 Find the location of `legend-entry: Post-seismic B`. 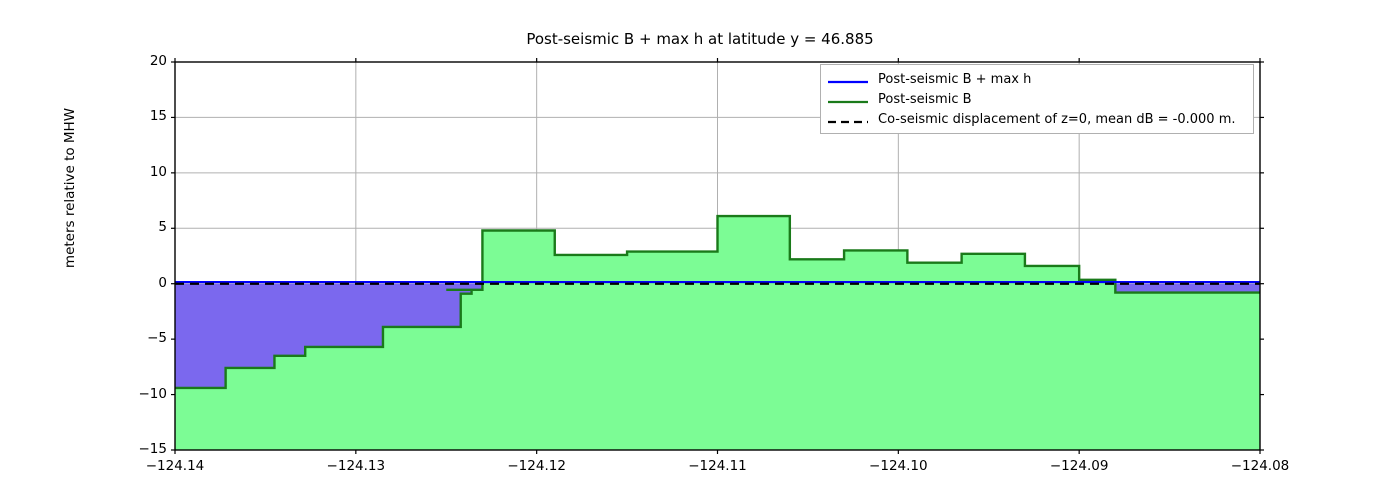

legend-entry: Post-seismic B is located at coordinates (1037, 99).